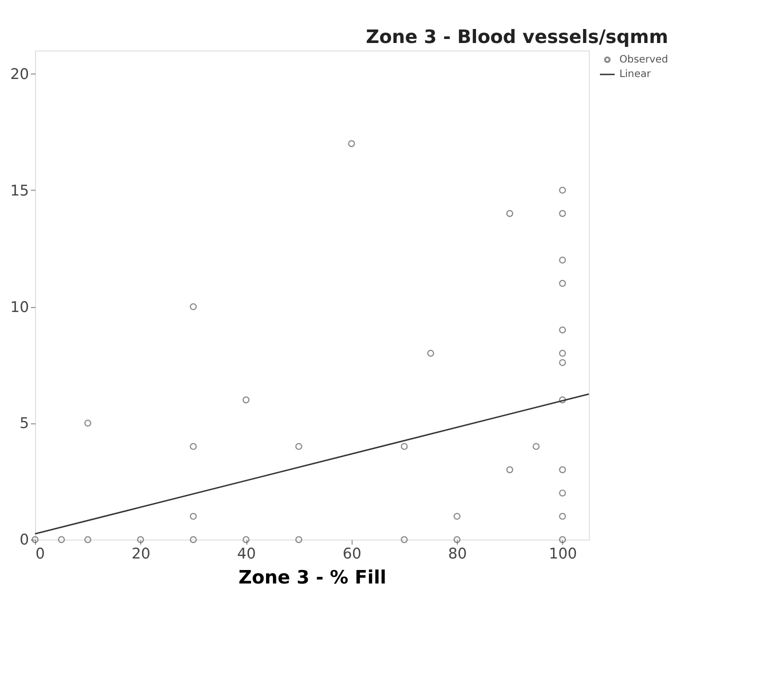 The height and width of the screenshot is (673, 779). Describe the element at coordinates (517, 37) in the screenshot. I see `chart-title: Zone 3 - Blood vessels/sqmm` at that location.